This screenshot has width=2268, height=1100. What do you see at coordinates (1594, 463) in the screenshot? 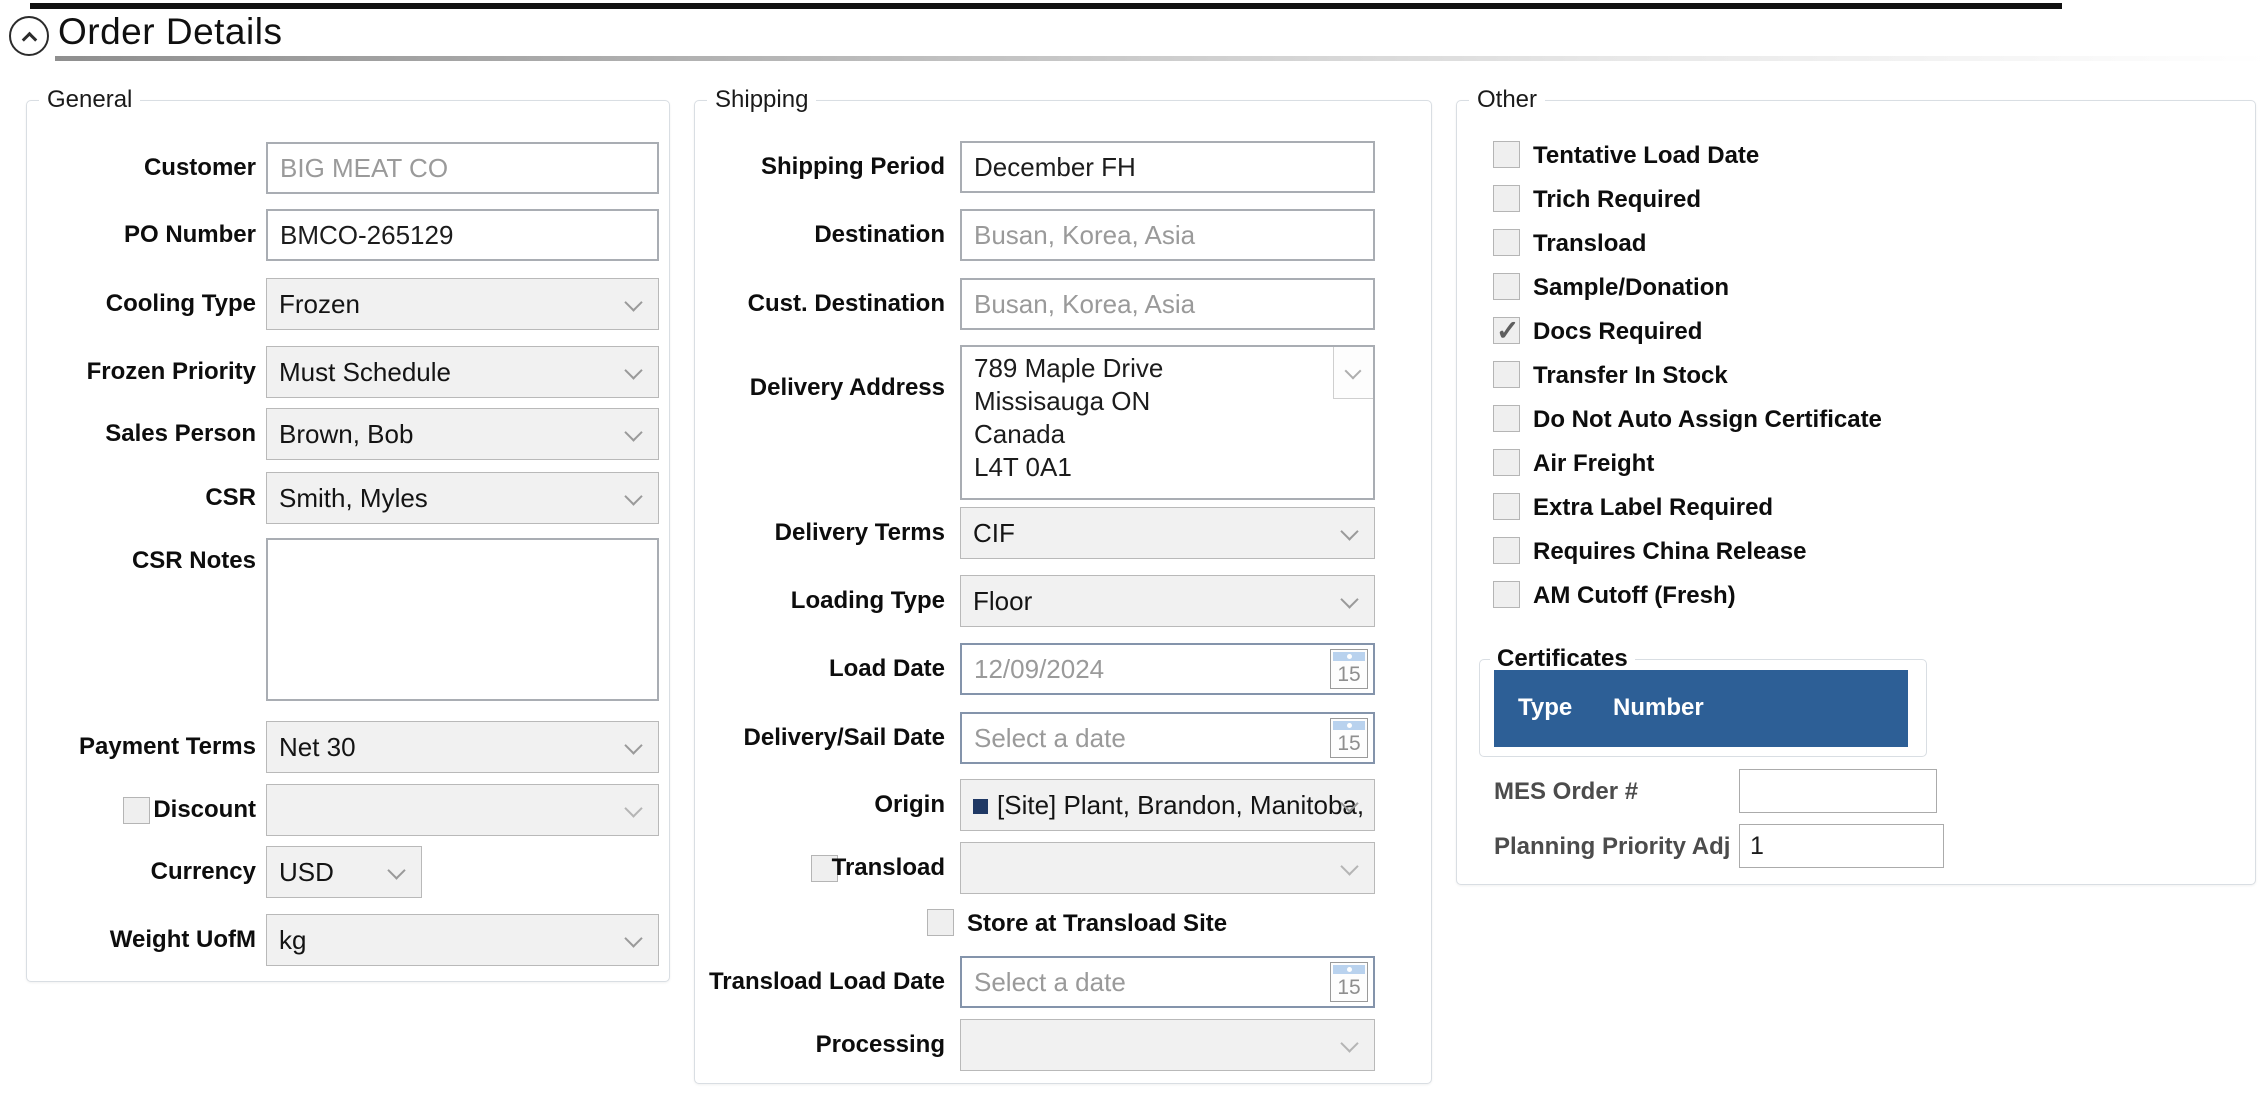
I see `air-freight-label: Air Freight` at bounding box center [1594, 463].